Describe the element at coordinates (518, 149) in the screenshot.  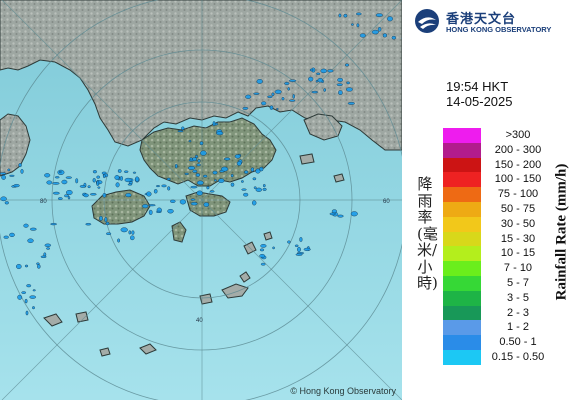
I see `legend-label: 200 - 300` at that location.